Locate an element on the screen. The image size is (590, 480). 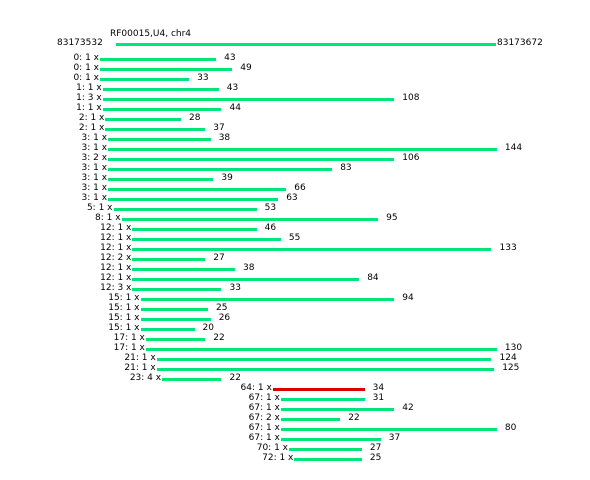
read-label: 1: 3 x is located at coordinates (89, 98).